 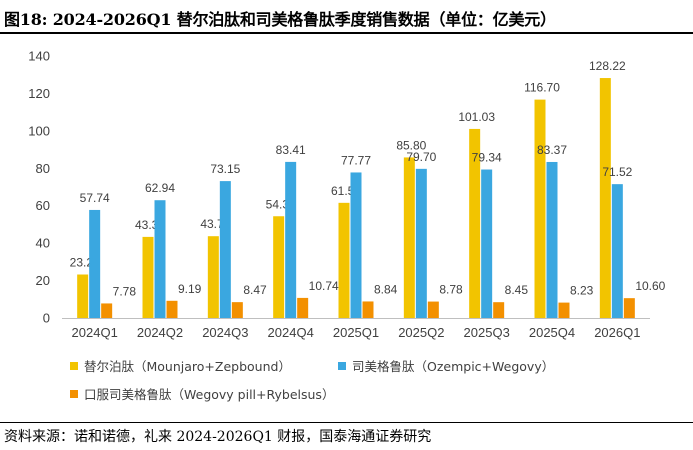 What do you see at coordinates (421, 332) in the screenshot?
I see `x-tick-label: 2025Q2` at bounding box center [421, 332].